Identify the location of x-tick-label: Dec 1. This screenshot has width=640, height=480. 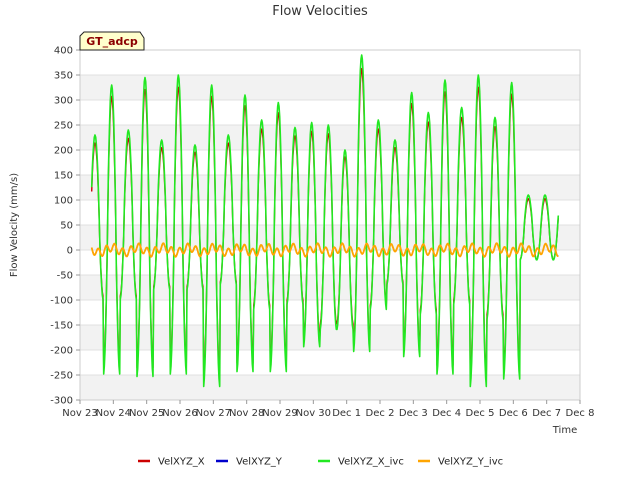
(346, 413).